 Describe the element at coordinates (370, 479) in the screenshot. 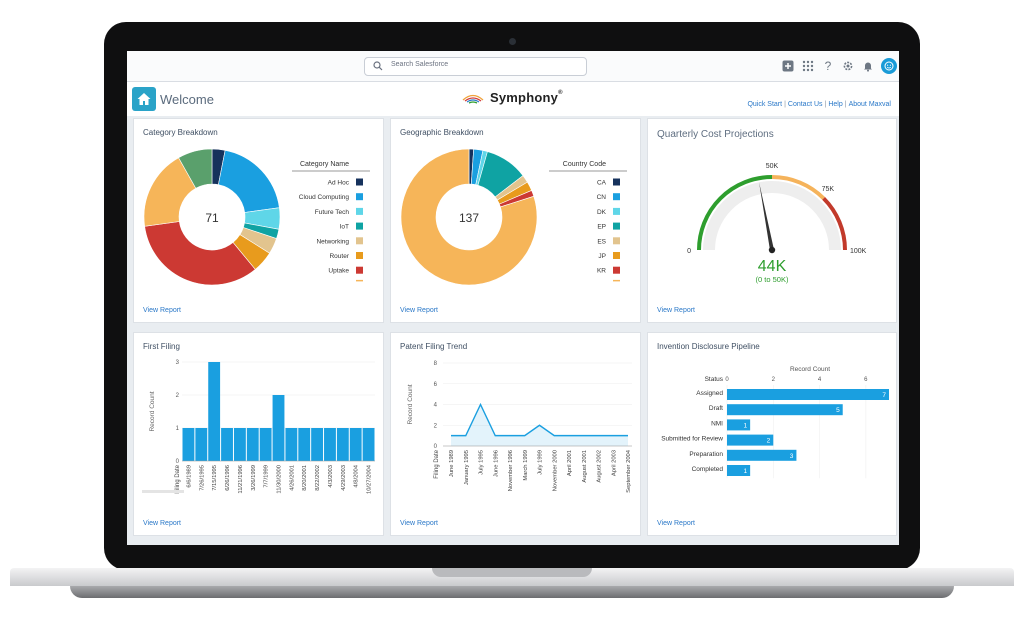

I see `x-tick-label: 10/27/2004` at that location.